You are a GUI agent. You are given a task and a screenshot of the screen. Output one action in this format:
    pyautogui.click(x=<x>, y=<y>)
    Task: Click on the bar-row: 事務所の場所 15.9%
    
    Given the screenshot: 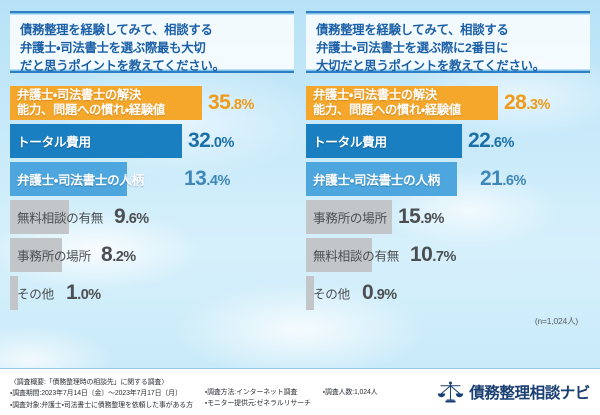 What is the action you would take?
    pyautogui.click(x=448, y=217)
    